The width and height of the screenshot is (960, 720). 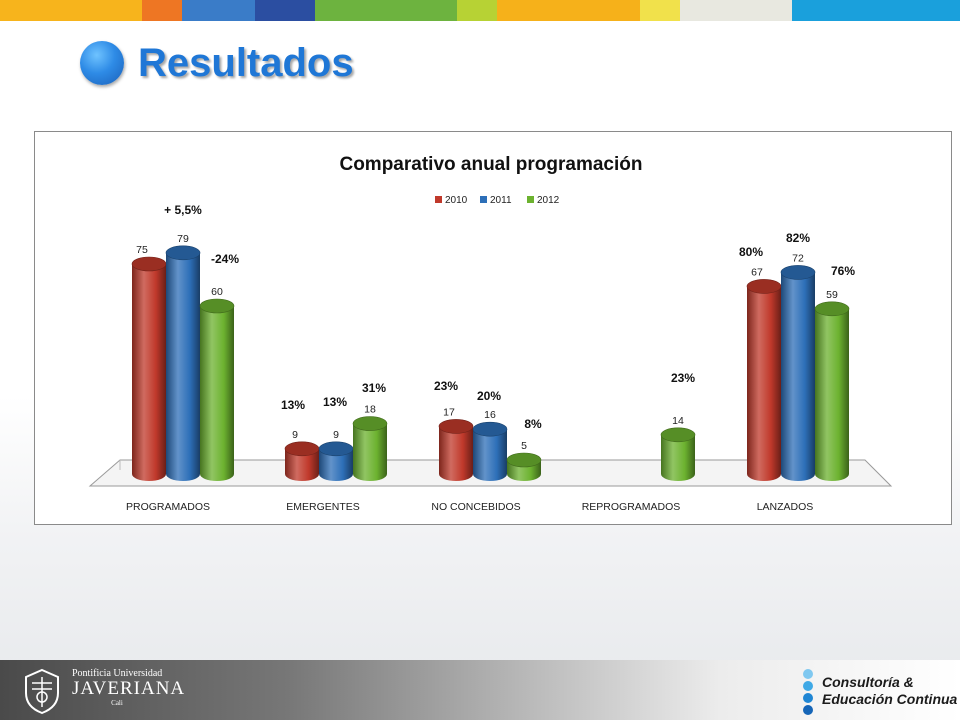 What do you see at coordinates (832, 295) in the screenshot?
I see `data-label: 59` at bounding box center [832, 295].